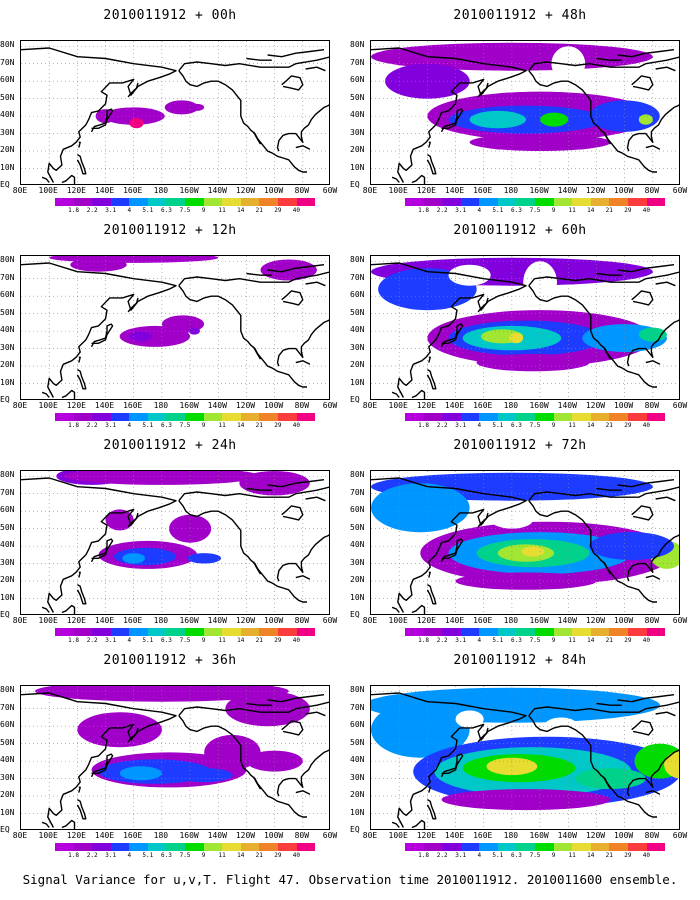 Image resolution: width=700 pixels, height=900 pixels. What do you see at coordinates (680, 190) in the screenshot?
I see `x-tick-label: 60W` at bounding box center [680, 190].